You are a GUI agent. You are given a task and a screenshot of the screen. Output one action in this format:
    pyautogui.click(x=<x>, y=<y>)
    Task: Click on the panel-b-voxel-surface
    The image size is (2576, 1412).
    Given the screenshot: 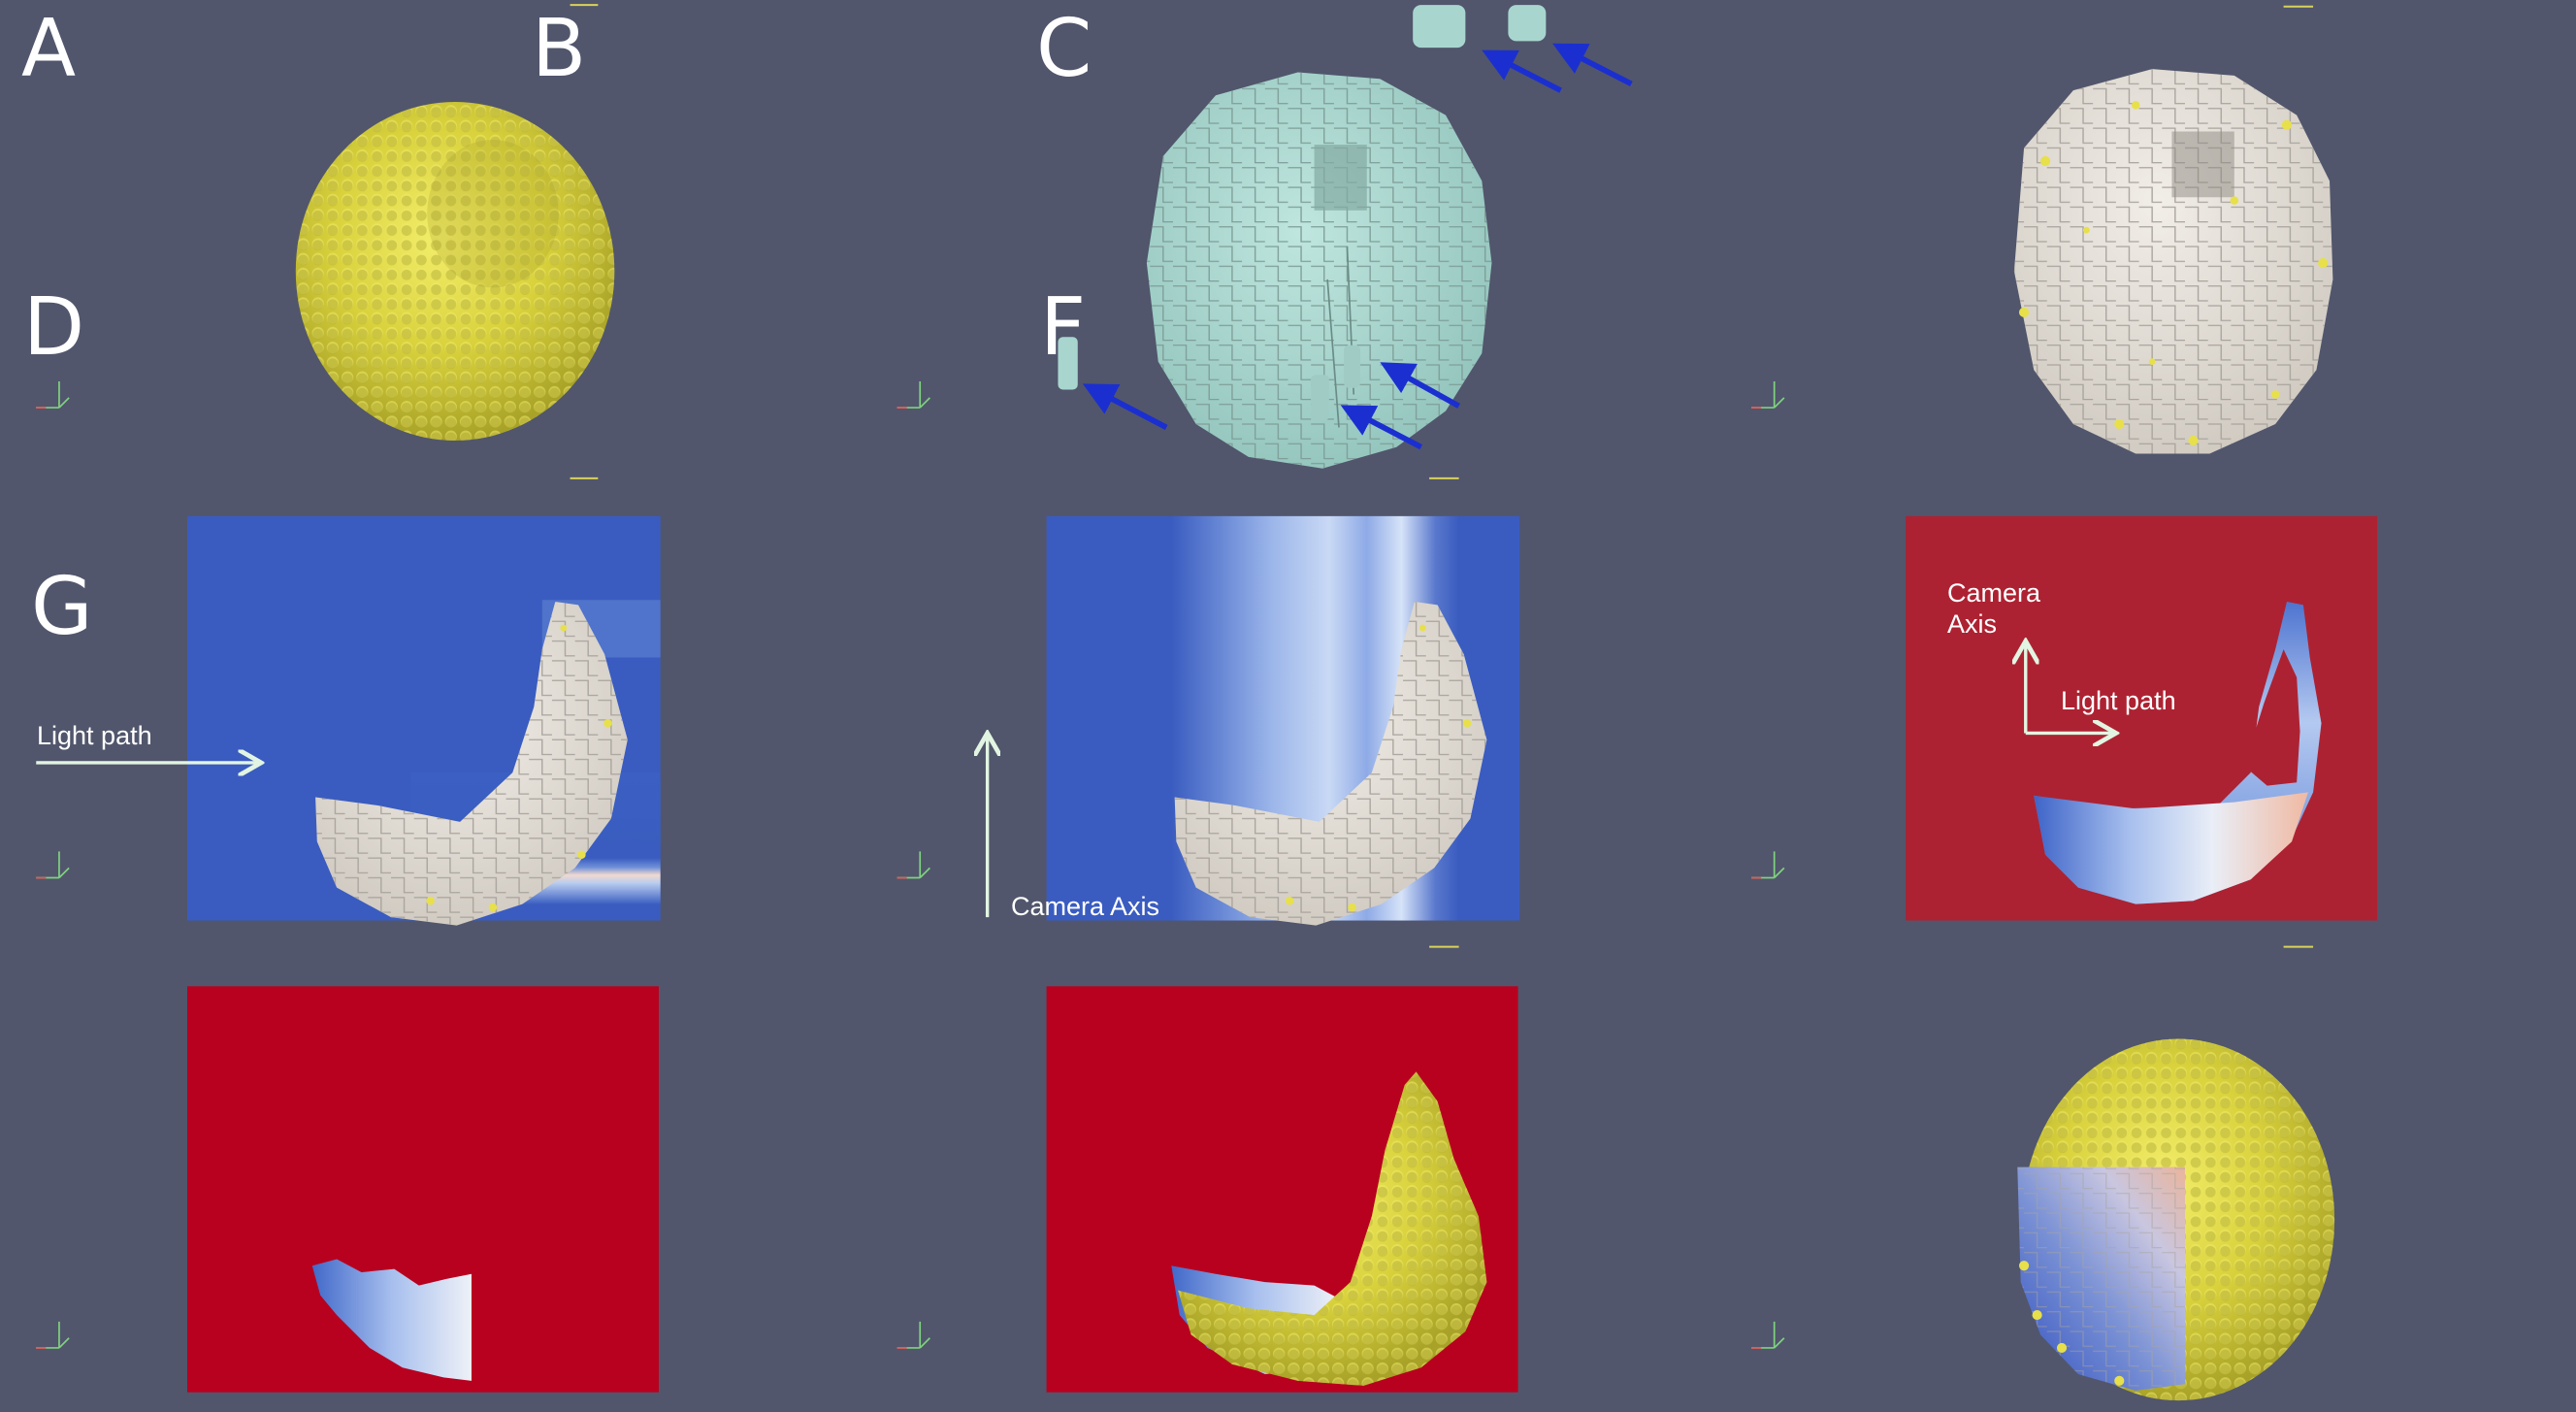 What is the action you would take?
    pyautogui.click(x=1302, y=237)
    